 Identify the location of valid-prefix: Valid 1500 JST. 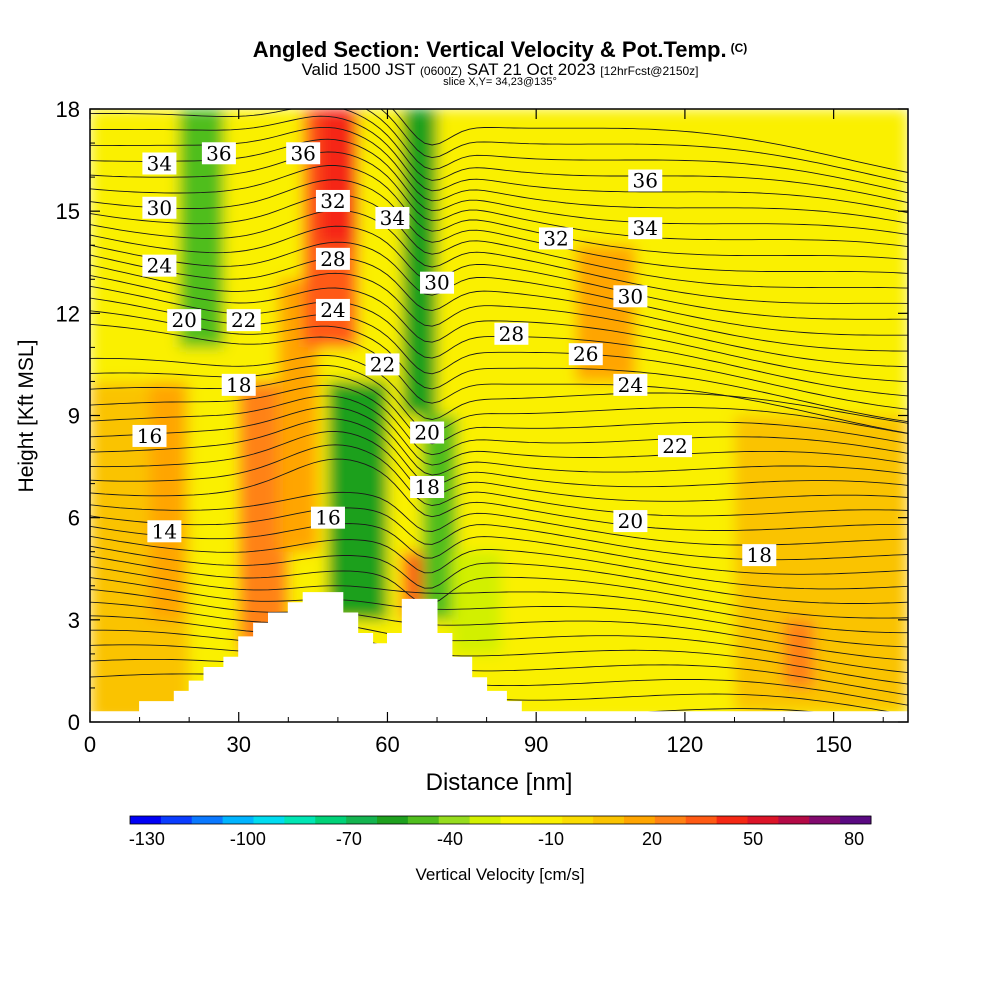
(358, 69).